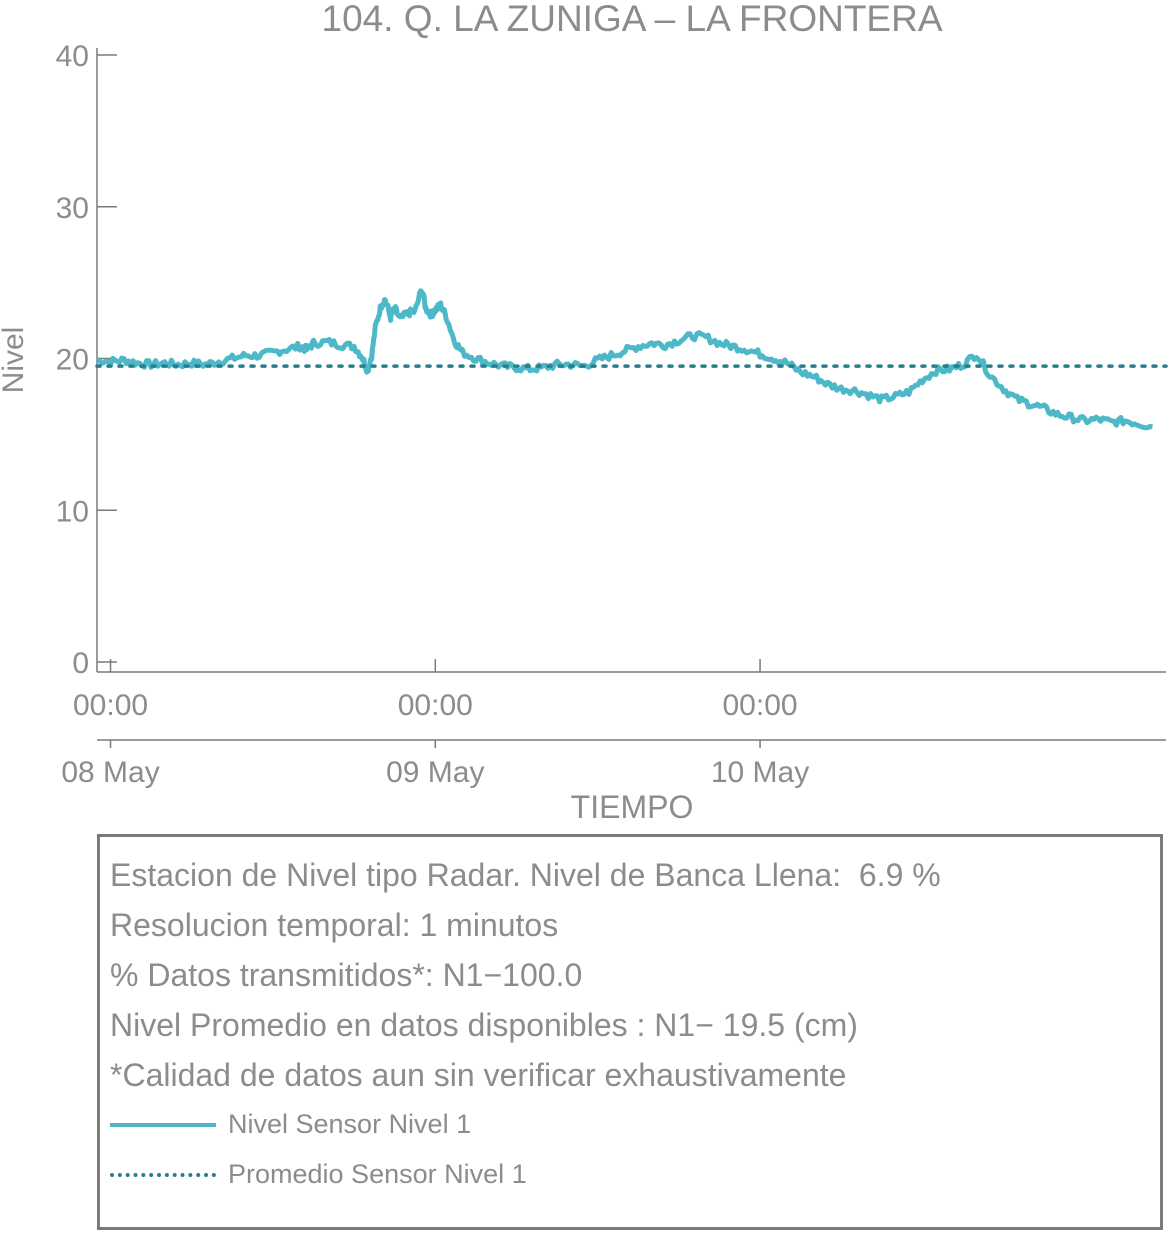 The image size is (1169, 1236). I want to click on legend-item-average: Promedio Sensor Nivel 1, so click(410, 1174).